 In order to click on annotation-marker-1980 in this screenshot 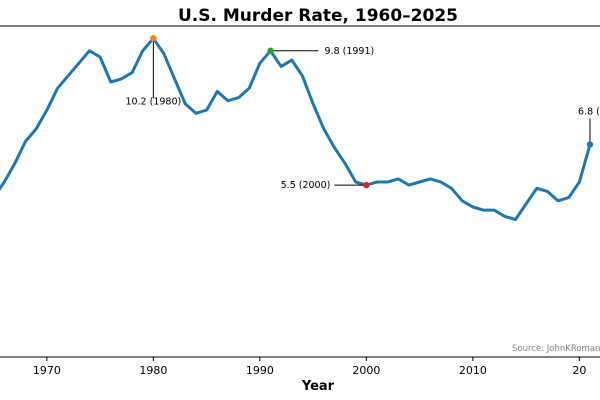, I will do `click(153, 38)`.